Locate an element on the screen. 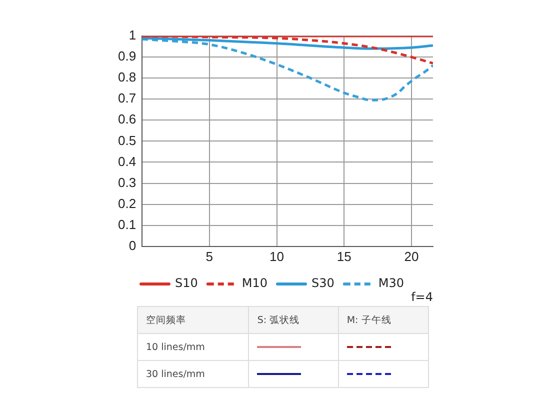 The width and height of the screenshot is (560, 420). text: M: 子午线 is located at coordinates (383, 320).